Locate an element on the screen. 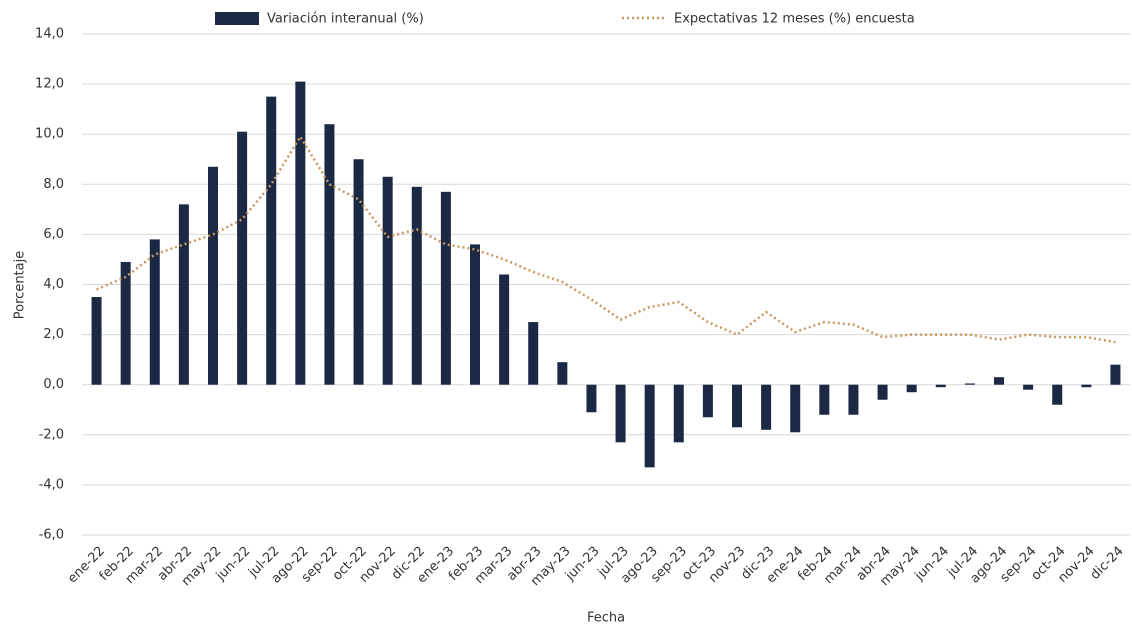 The image size is (1132, 629). legend-label: Variación interanual (%) is located at coordinates (345, 19).